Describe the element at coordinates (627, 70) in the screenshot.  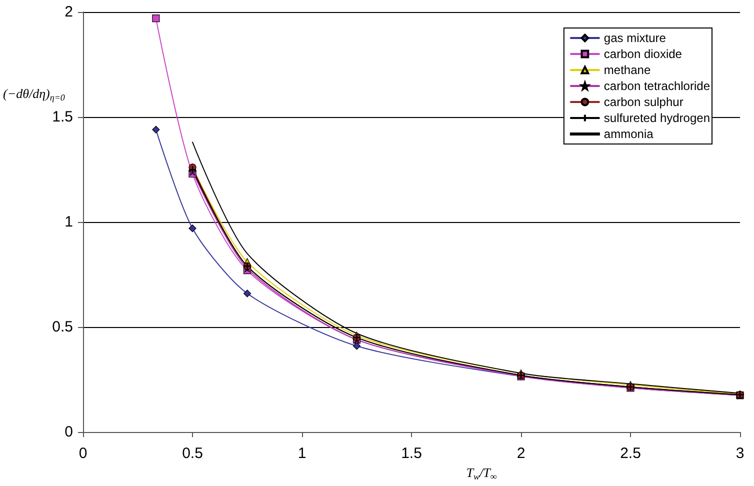
I see `legend-label: methane` at that location.